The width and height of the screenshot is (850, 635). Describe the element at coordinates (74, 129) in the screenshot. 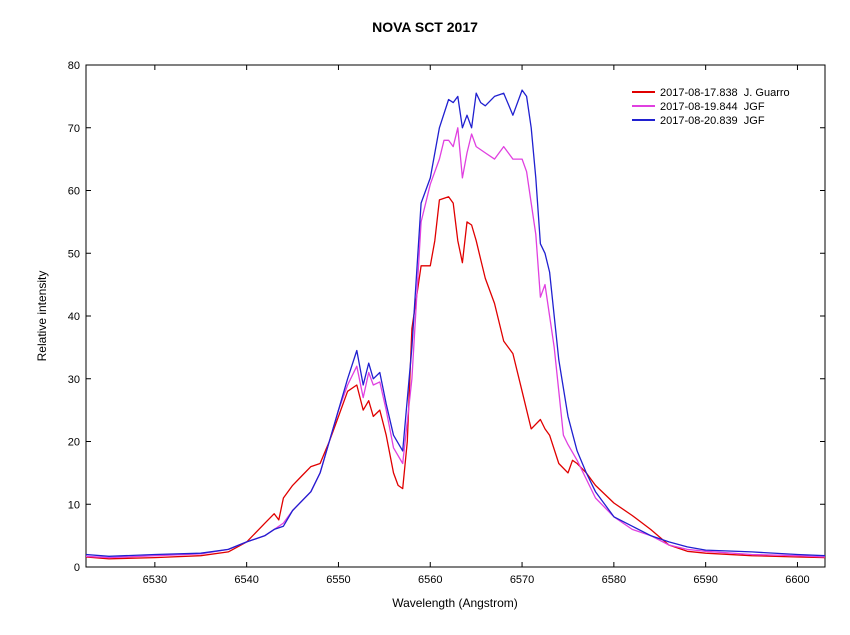

I see `y-tick-label: 70` at that location.